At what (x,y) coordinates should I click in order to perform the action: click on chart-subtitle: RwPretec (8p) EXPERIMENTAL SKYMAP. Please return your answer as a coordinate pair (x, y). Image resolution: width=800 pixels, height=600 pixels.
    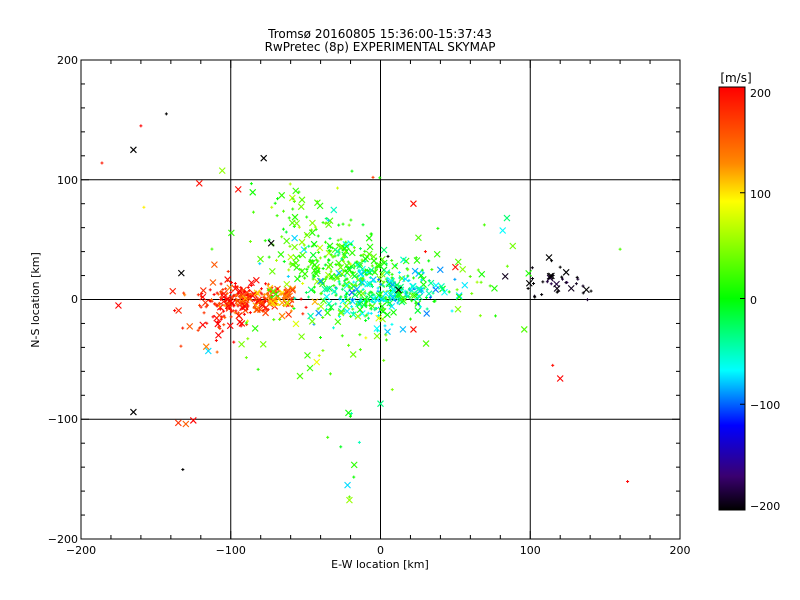
    Looking at the image, I should click on (380, 47).